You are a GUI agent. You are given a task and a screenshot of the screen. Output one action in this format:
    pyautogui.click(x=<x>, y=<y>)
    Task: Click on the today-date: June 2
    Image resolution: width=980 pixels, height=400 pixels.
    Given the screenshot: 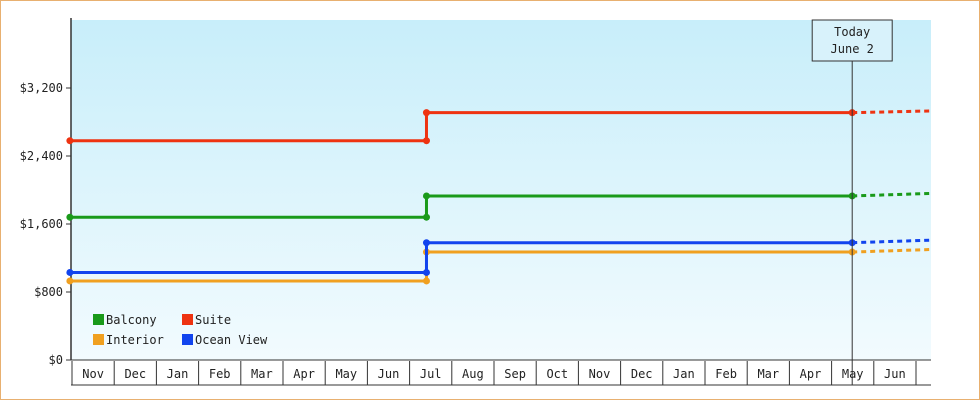 What is the action you would take?
    pyautogui.click(x=852, y=49)
    